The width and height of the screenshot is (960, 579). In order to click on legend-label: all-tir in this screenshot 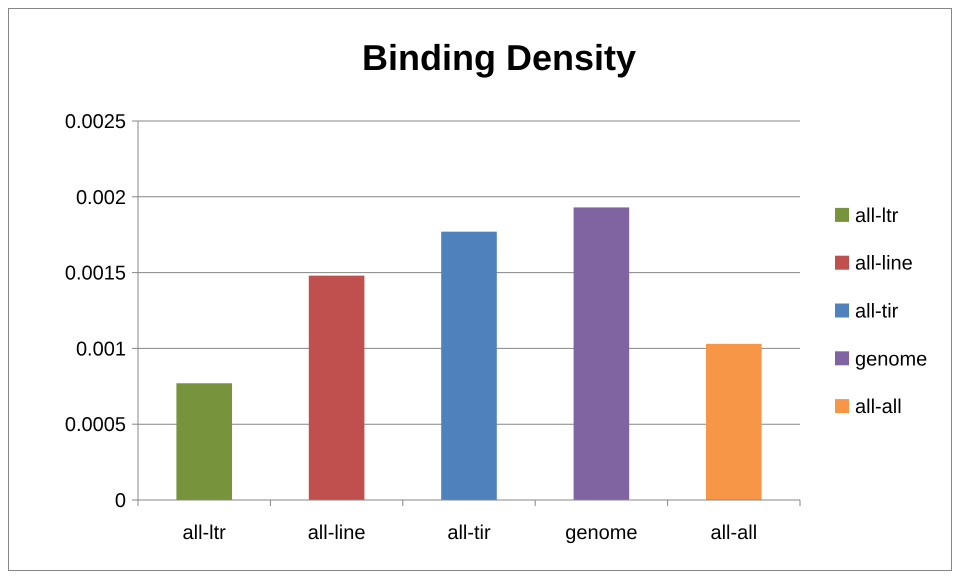, I will do `click(877, 311)`.